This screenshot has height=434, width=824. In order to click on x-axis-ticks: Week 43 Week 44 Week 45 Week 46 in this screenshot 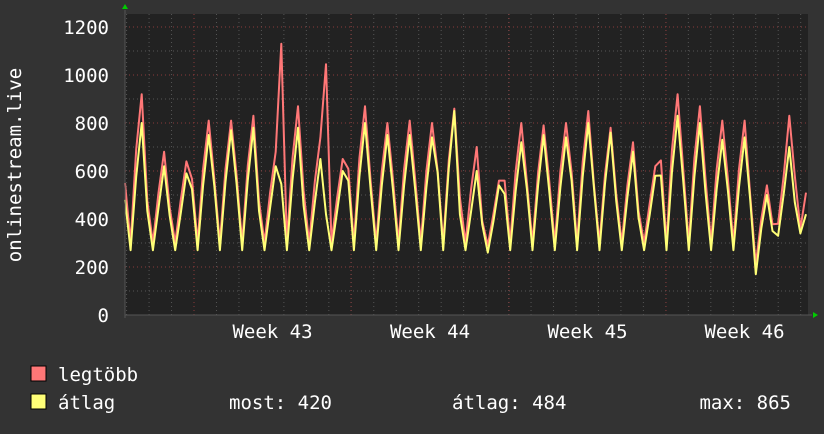, I will do `click(508, 332)`.